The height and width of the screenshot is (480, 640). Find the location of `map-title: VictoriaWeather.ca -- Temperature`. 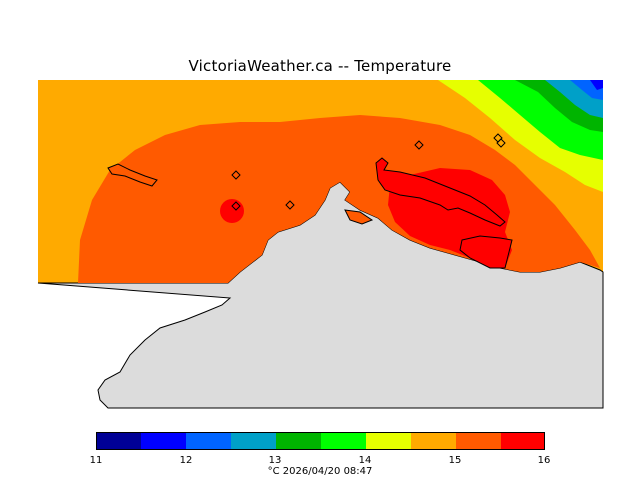

map-title: VictoriaWeather.ca -- Temperature is located at coordinates (320, 66).